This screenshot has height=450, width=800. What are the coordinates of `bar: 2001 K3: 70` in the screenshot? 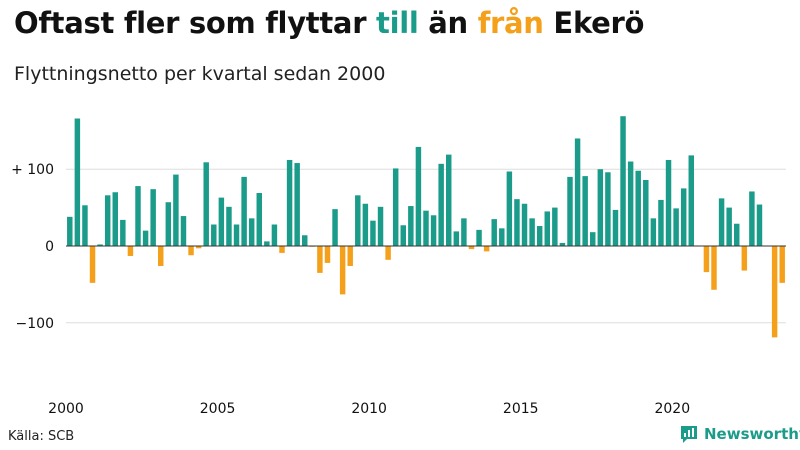 It's located at (115, 219).